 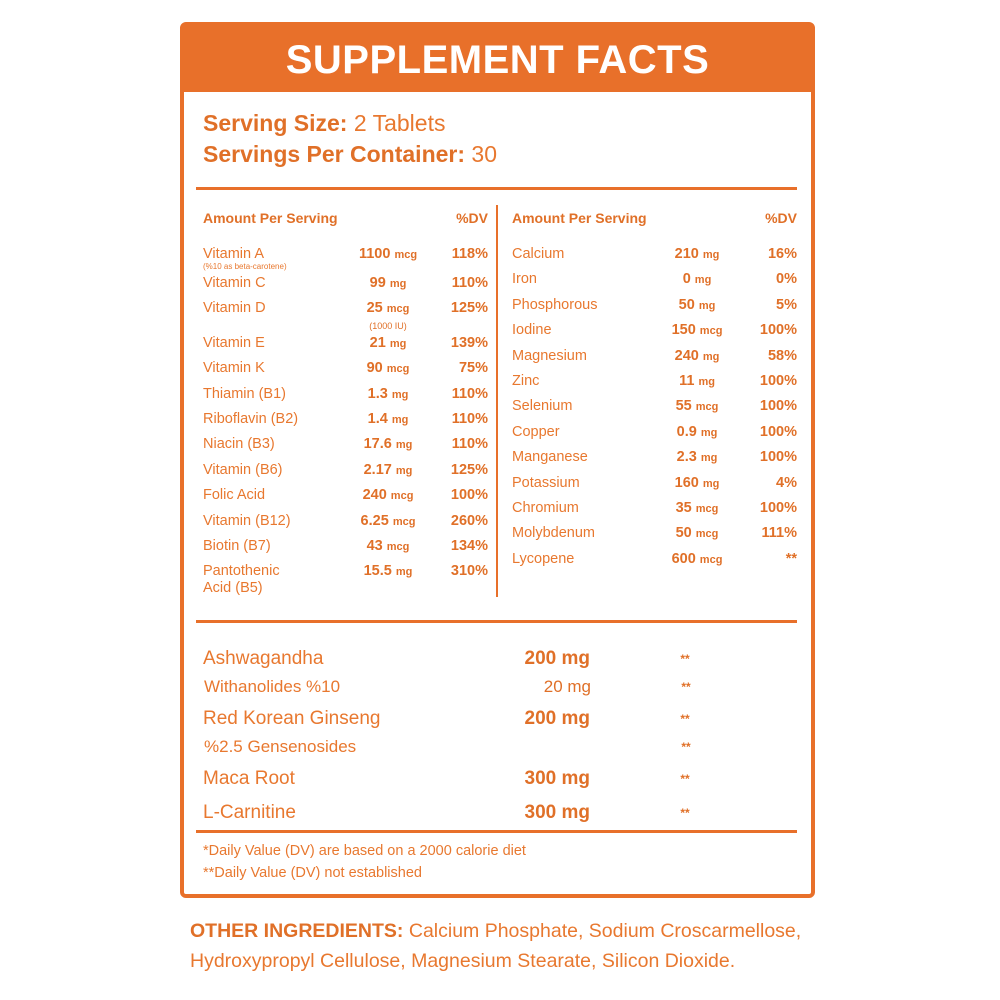 I want to click on daily-value: 110%, so click(x=469, y=444).